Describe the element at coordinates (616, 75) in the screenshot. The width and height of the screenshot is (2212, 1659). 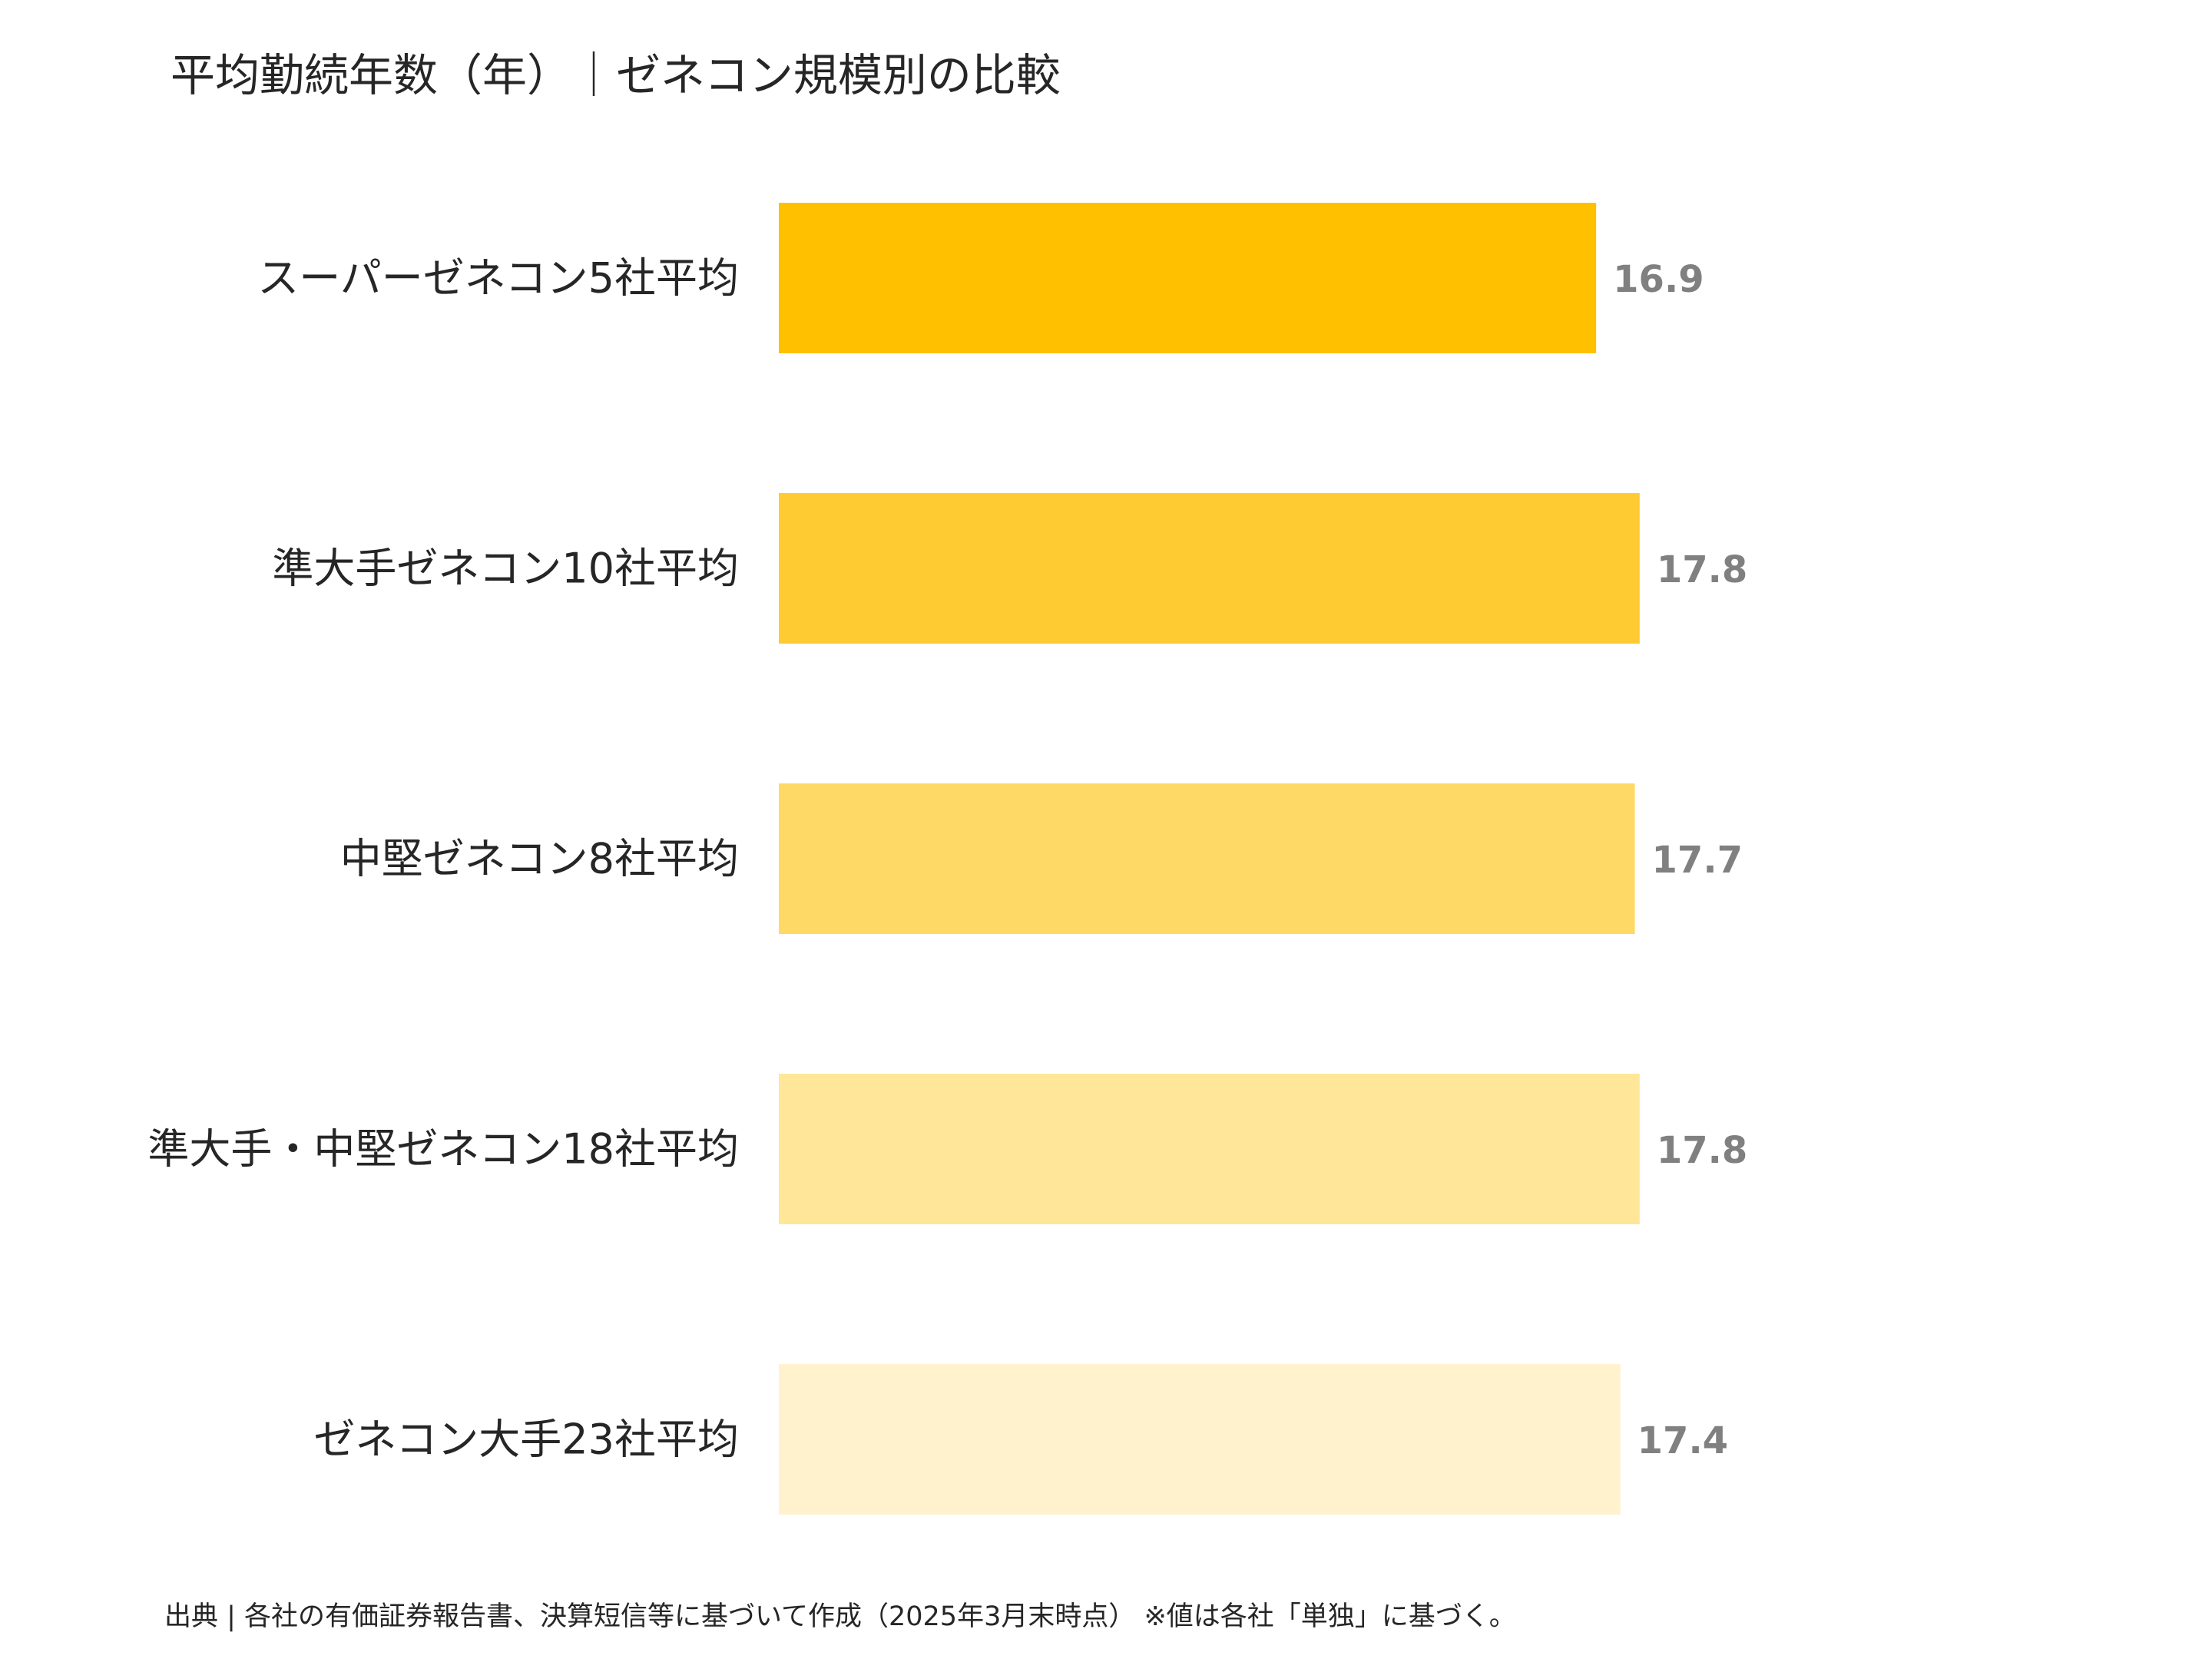
I see `chart-title: 平均勤続年数（年）｜ゼネコン規模別の比較` at that location.